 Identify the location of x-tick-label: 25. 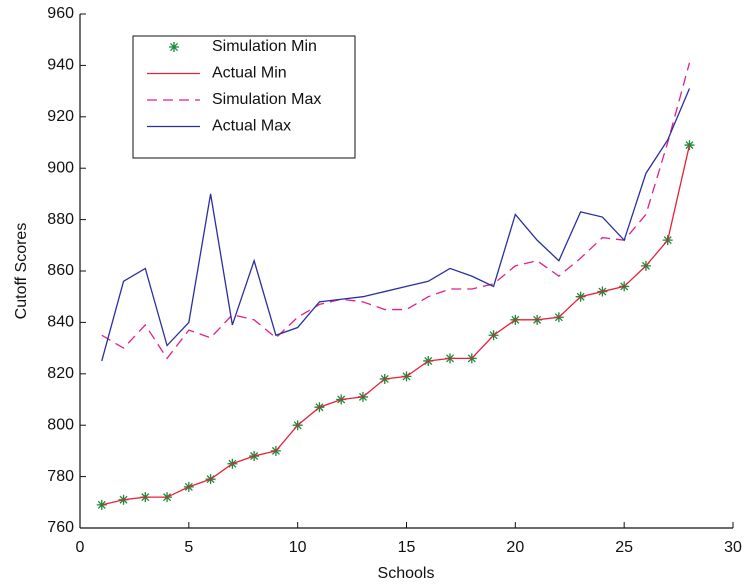
(624, 547).